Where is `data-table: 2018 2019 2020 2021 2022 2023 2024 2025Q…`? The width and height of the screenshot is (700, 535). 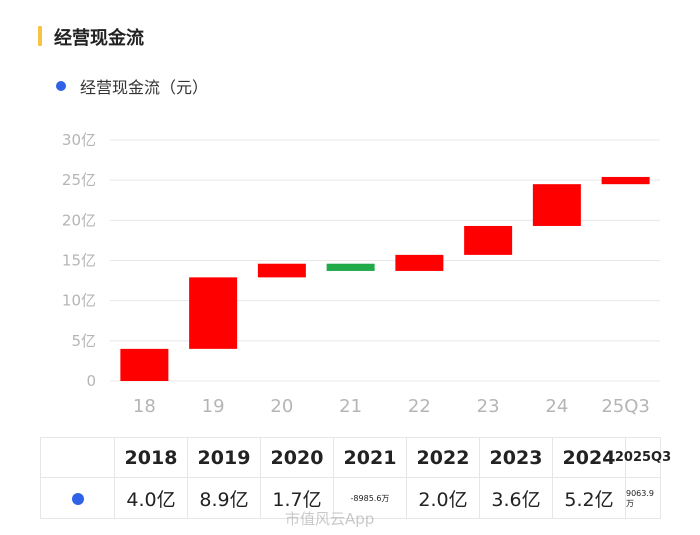
data-table: 2018 2019 2020 2021 2022 2023 2024 2025Q… is located at coordinates (355, 478).